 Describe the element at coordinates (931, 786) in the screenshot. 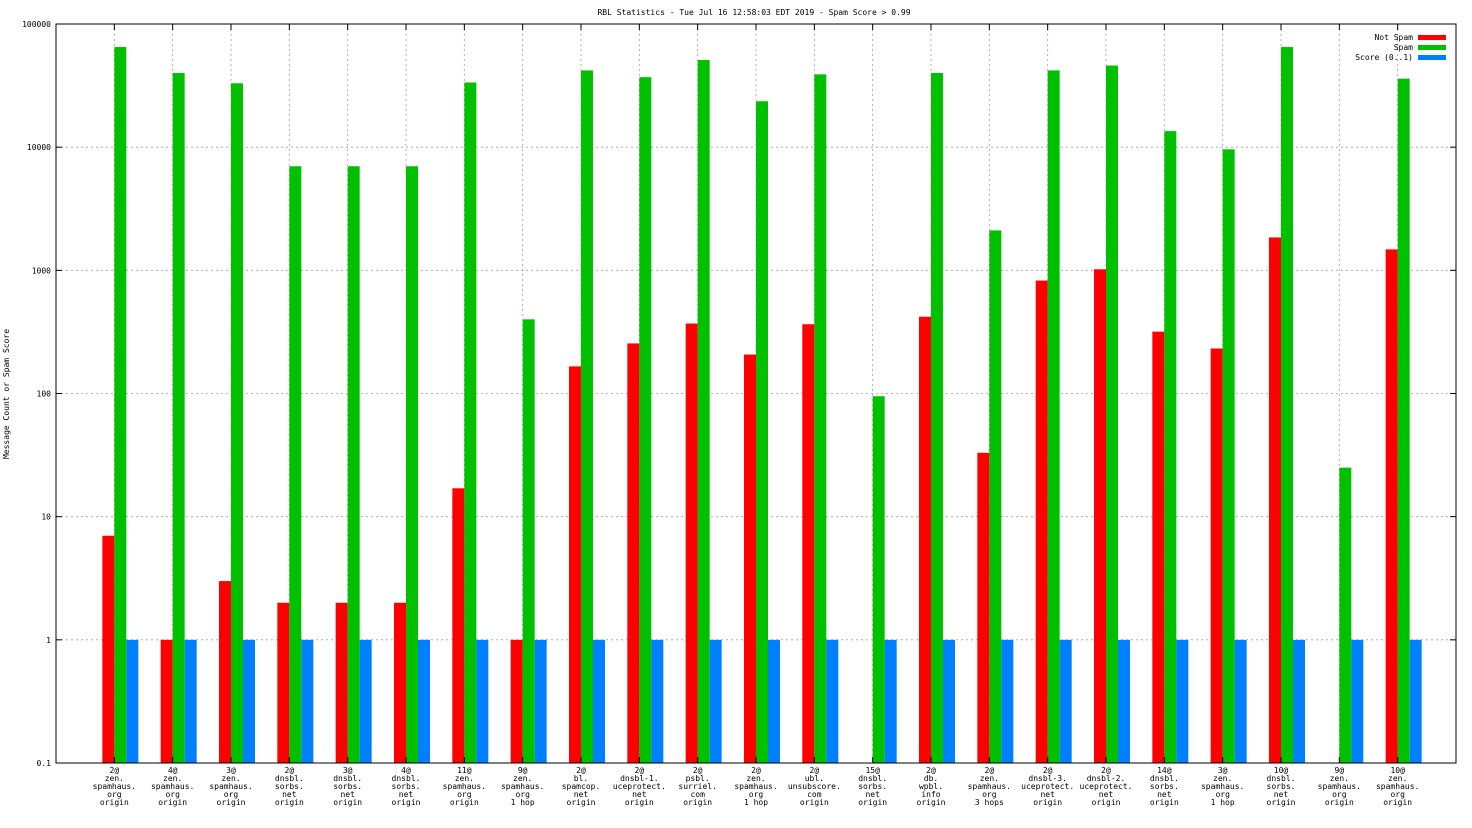

I see `x-tick-label: wpbl.` at that location.